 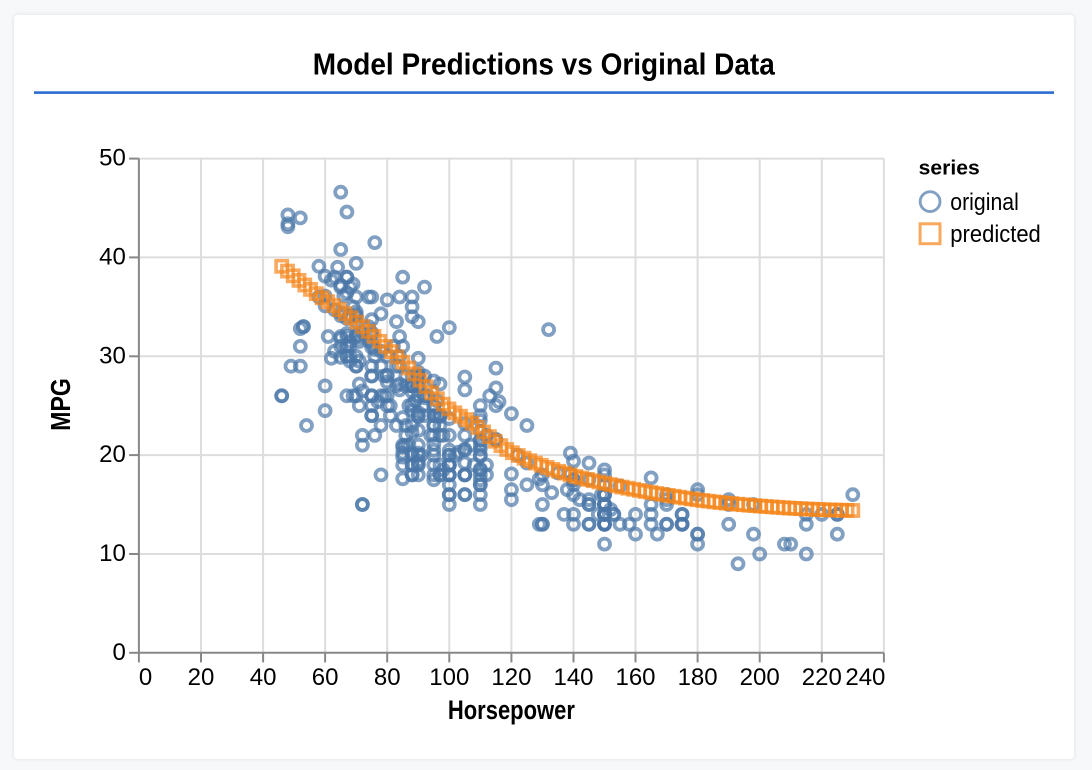 What do you see at coordinates (112, 553) in the screenshot?
I see `svg-text: 10` at bounding box center [112, 553].